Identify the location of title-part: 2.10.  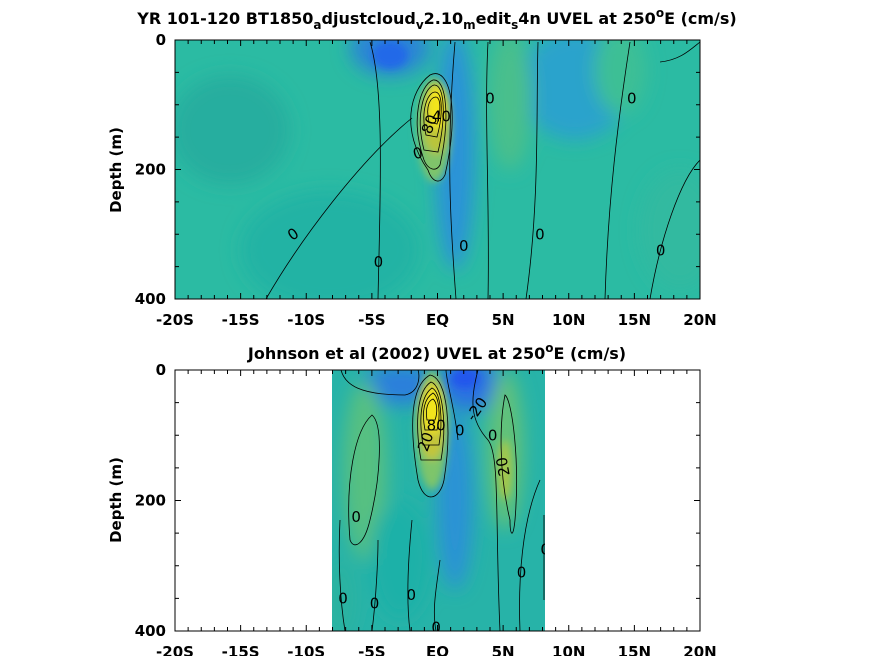
(443, 18).